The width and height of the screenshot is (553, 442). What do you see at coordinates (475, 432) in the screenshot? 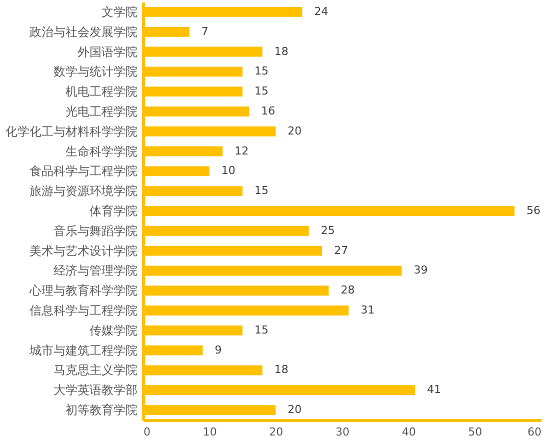
I see `x-tick-label: 50` at bounding box center [475, 432].